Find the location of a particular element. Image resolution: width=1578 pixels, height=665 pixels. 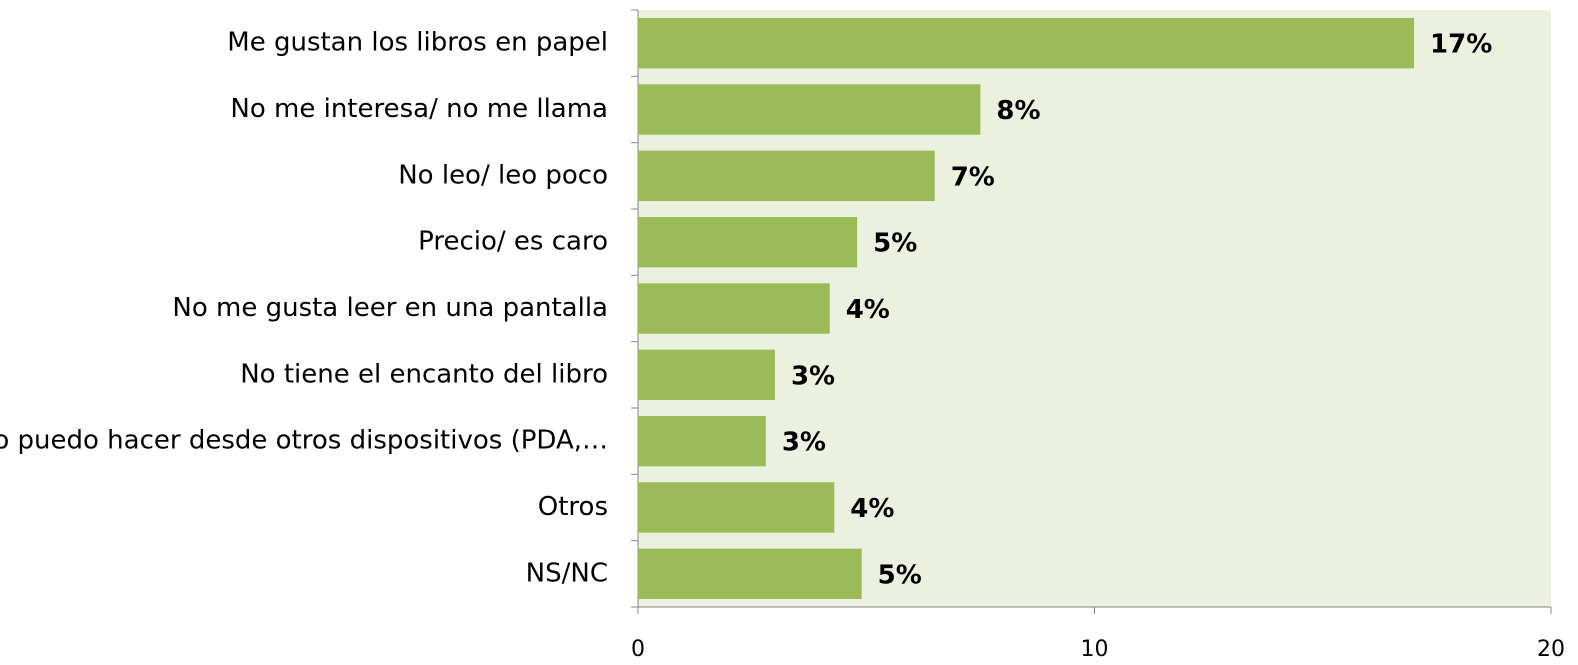

category-label: Me gustan los libros en papel is located at coordinates (417, 43).